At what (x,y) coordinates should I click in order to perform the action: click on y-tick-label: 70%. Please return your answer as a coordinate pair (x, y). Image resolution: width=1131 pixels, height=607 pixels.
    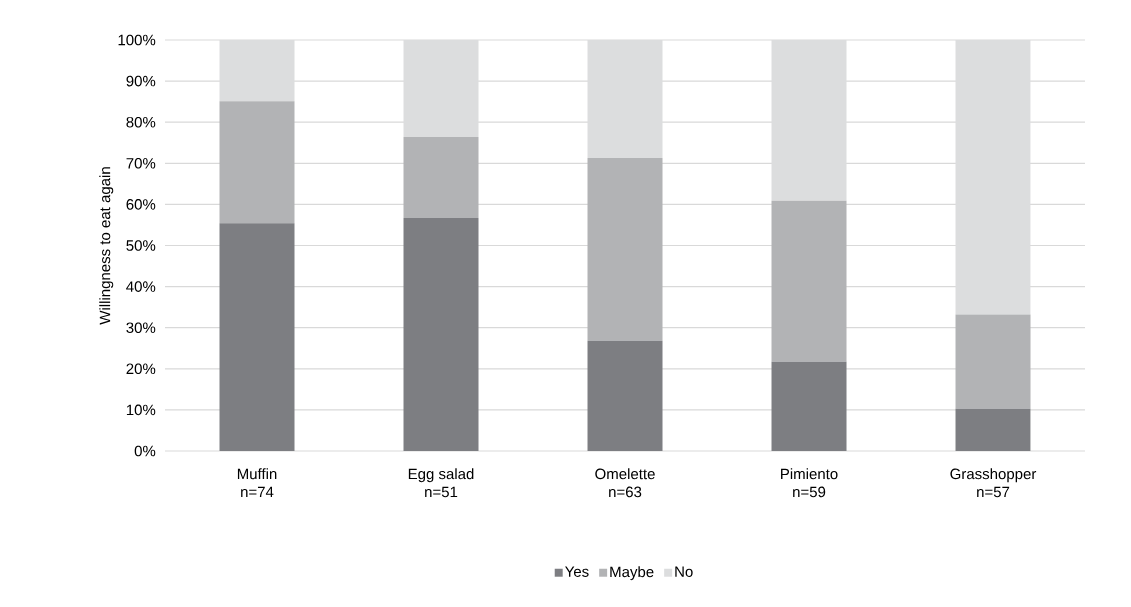
    Looking at the image, I should click on (141, 163).